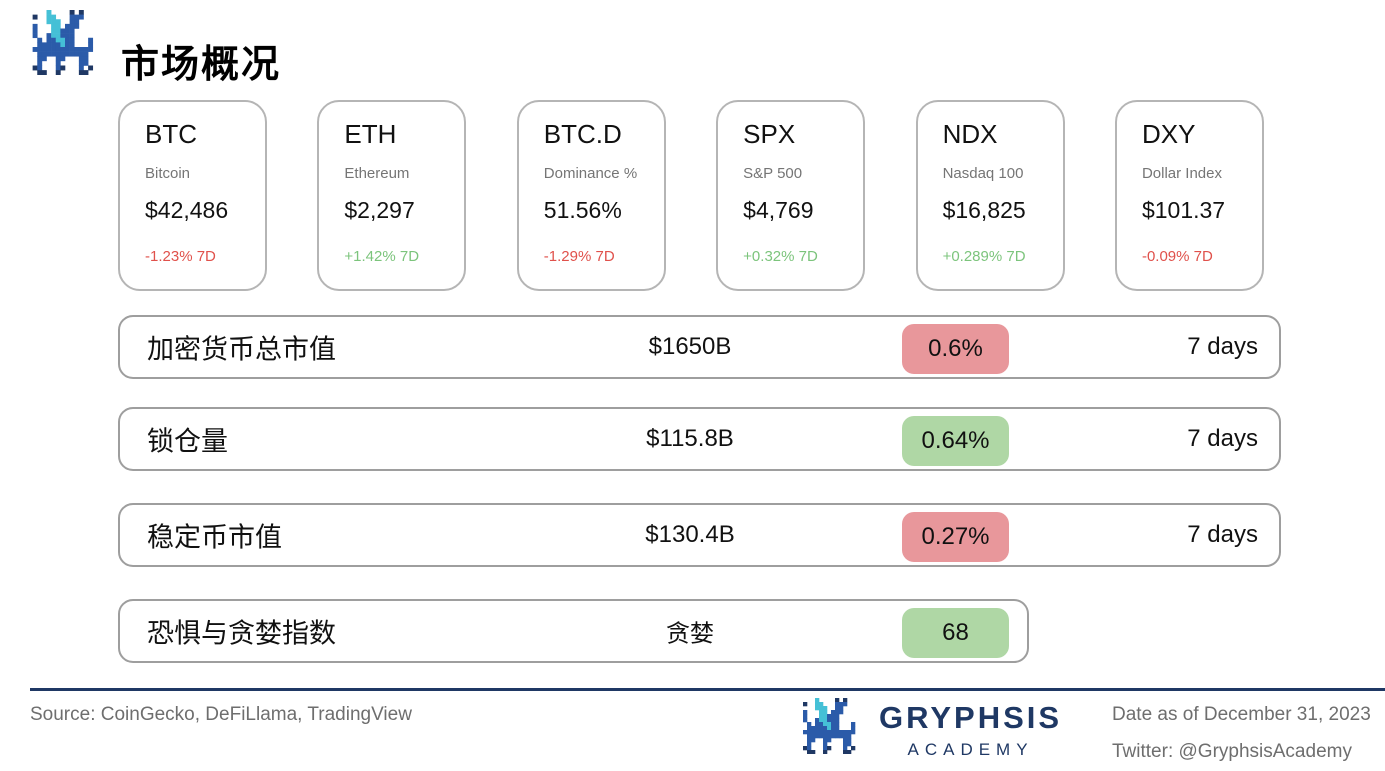  Describe the element at coordinates (214, 537) in the screenshot. I see `metric-label: 稳定币市值` at that location.